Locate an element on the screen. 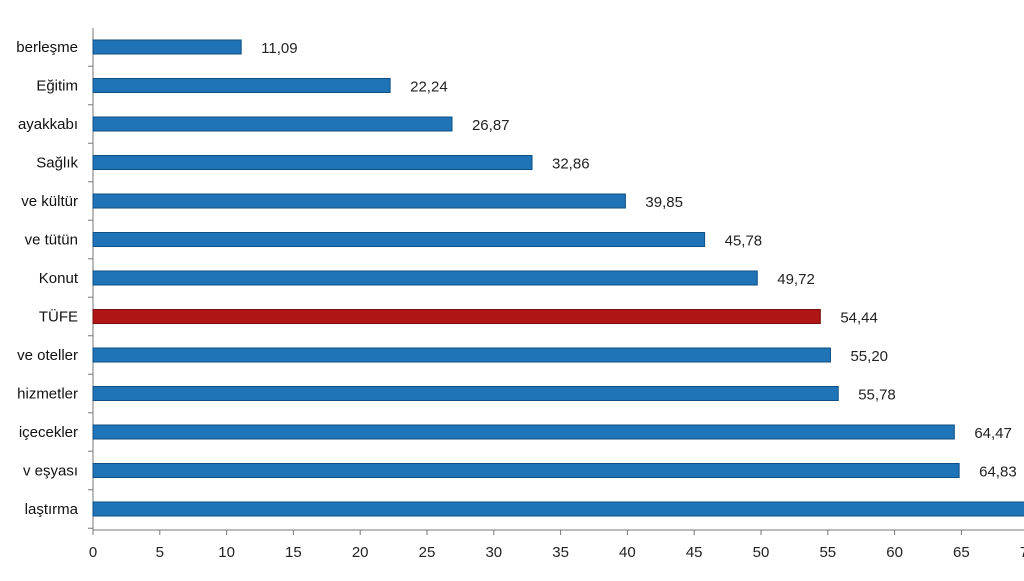  category-label: berleşme is located at coordinates (47, 47).